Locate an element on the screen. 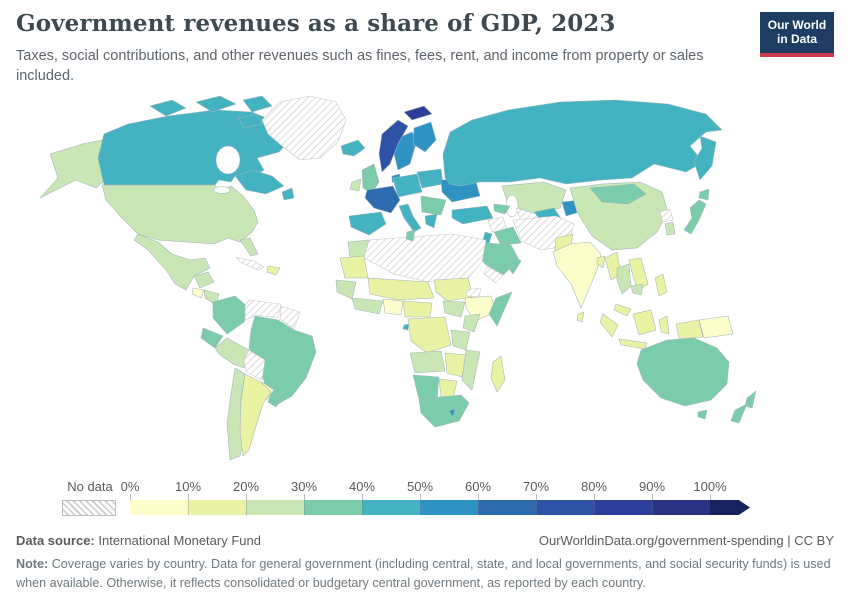 The image size is (850, 600). country-romania-balkans is located at coordinates (433, 205).